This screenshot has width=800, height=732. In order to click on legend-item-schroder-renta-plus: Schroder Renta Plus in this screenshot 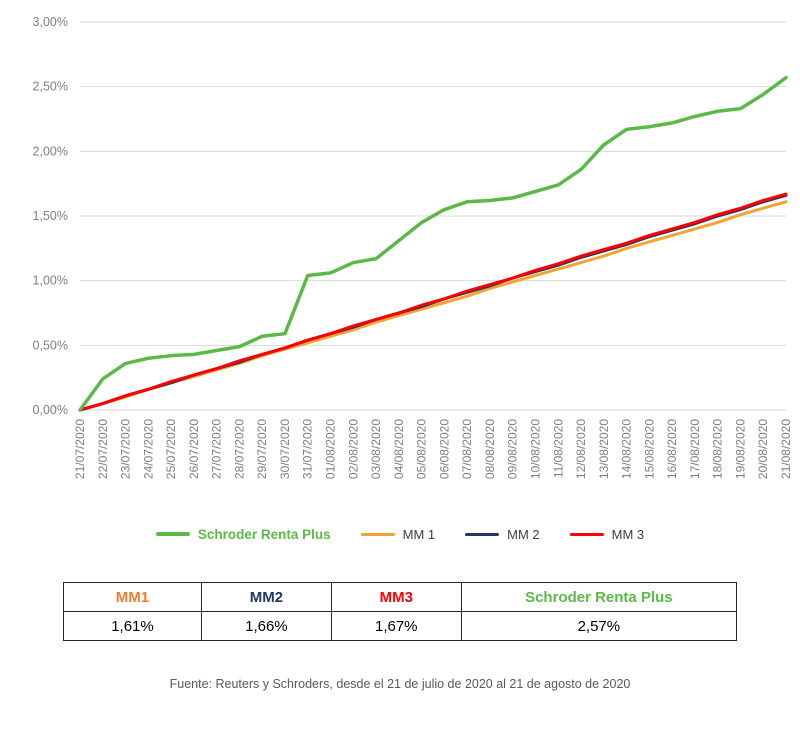, I will do `click(243, 534)`.